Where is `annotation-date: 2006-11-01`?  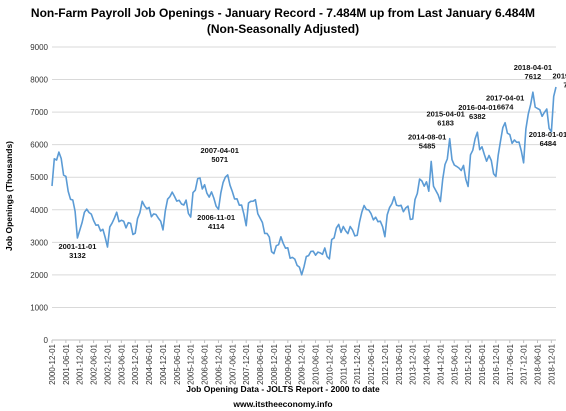
annotation-date: 2006-11-01 is located at coordinates (216, 217).